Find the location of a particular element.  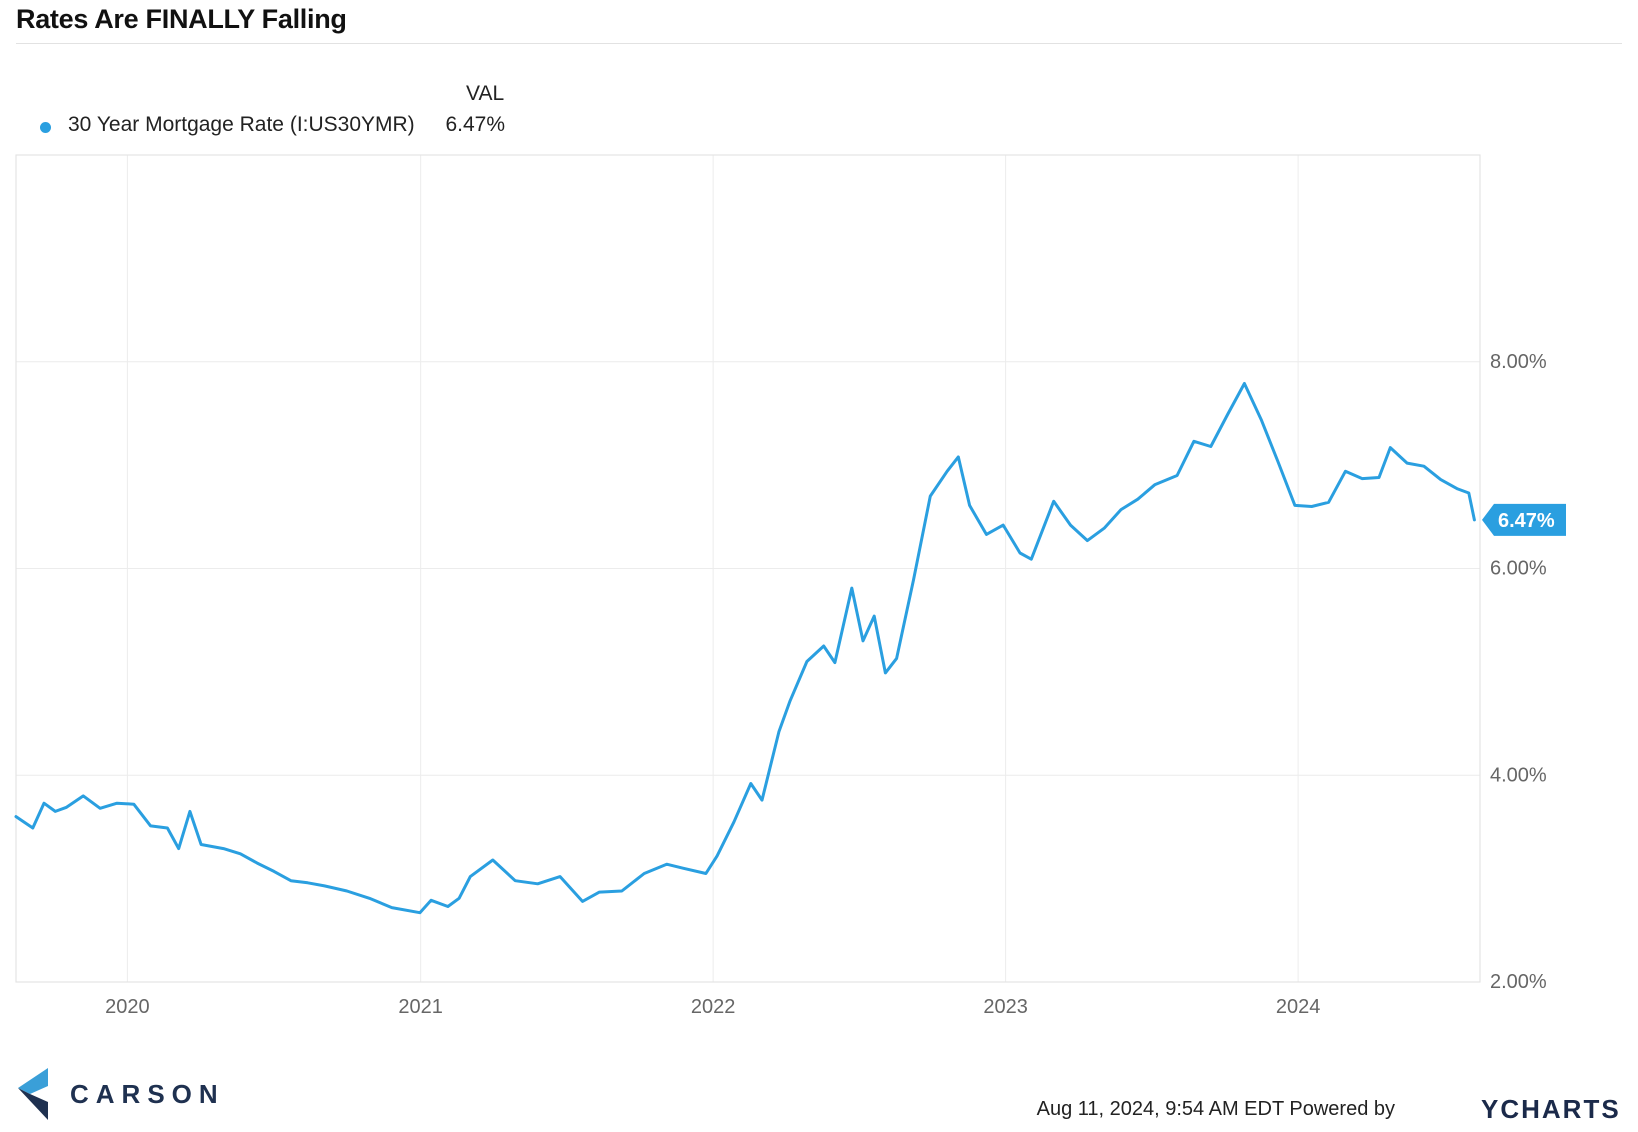

ycharts-logo-y: Y is located at coordinates (1491, 1109).